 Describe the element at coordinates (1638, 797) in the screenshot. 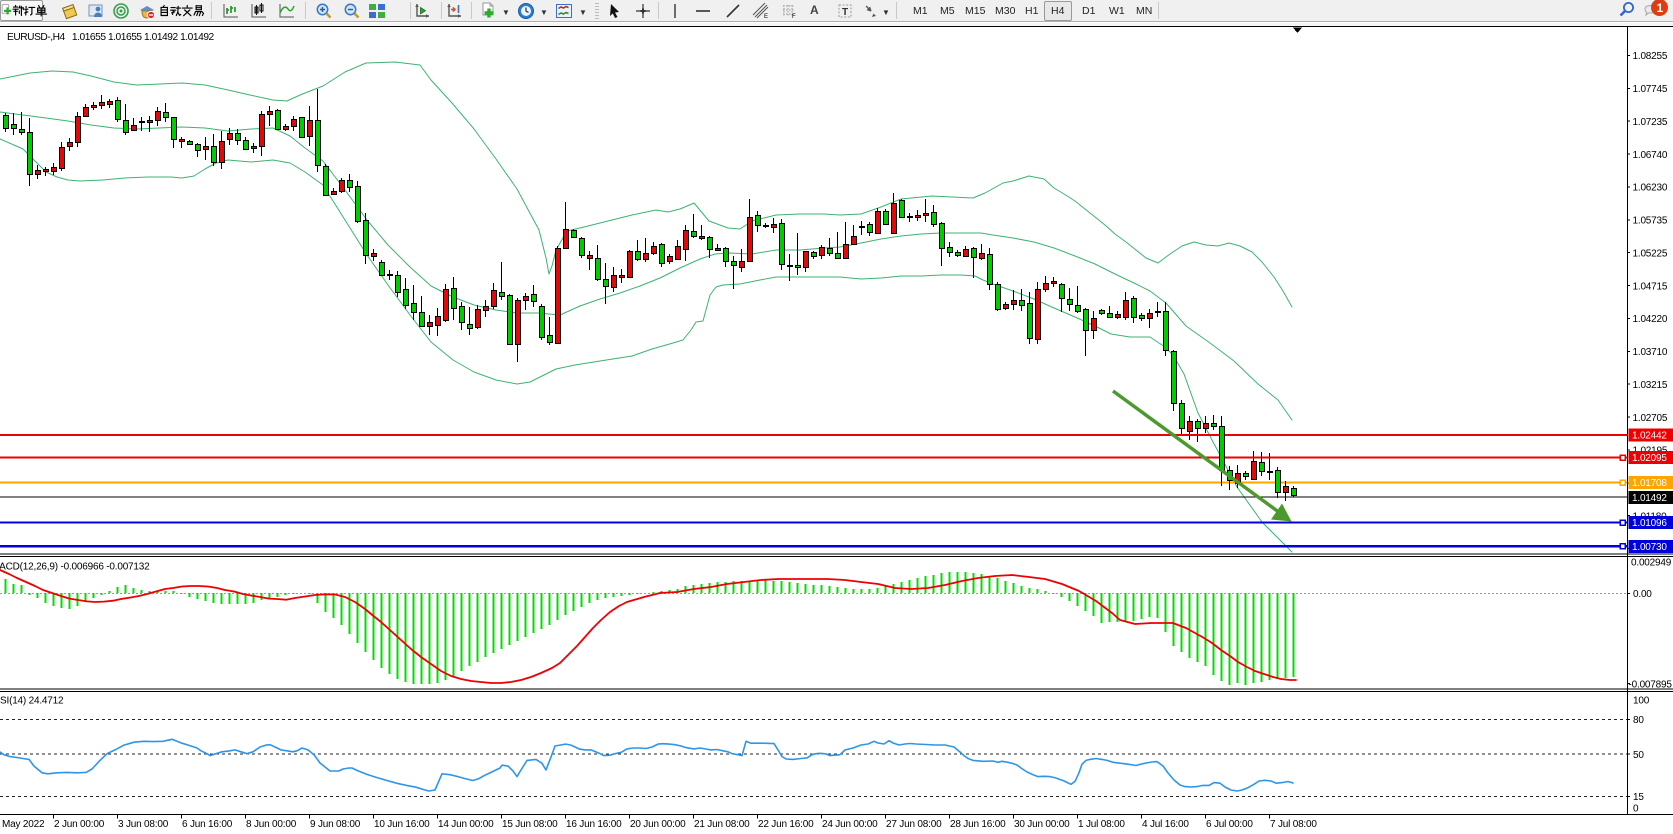

I see `svg-text: 15` at that location.